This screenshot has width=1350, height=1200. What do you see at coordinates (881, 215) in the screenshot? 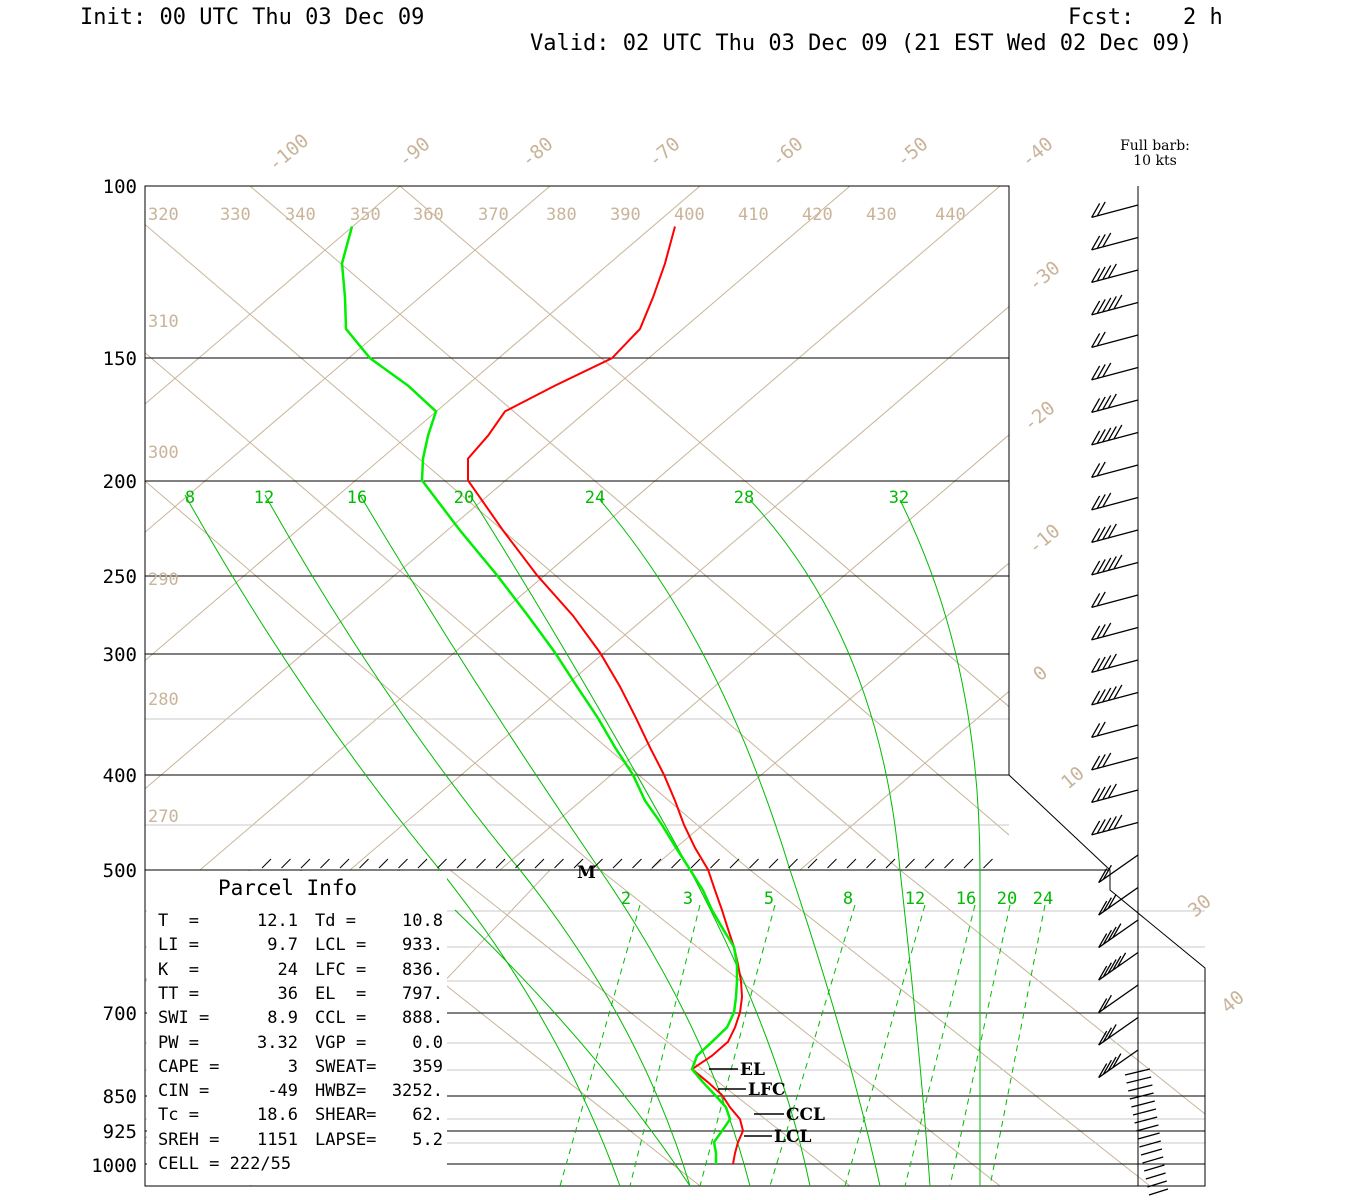
I see `theta-label: 430` at bounding box center [881, 215].